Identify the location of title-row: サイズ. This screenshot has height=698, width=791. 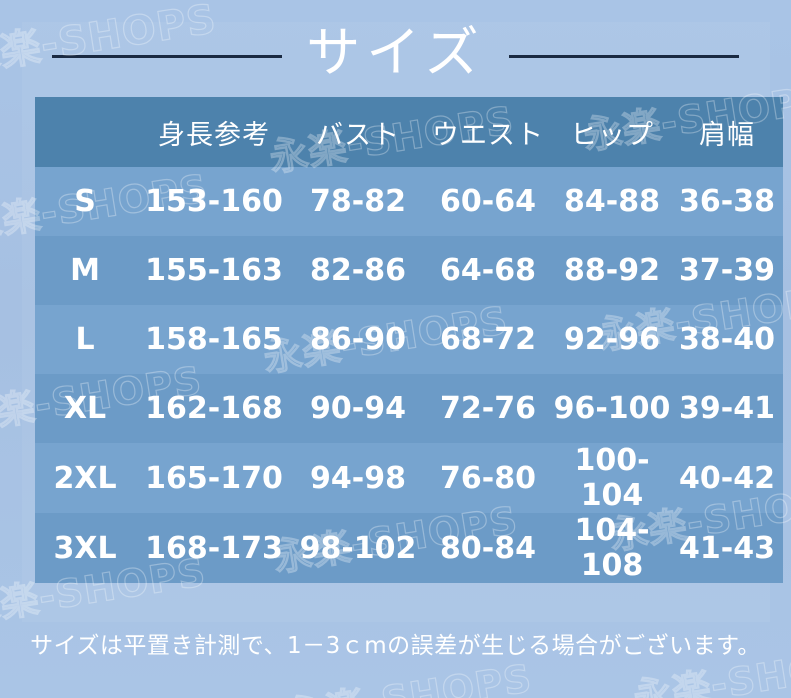
(395, 56).